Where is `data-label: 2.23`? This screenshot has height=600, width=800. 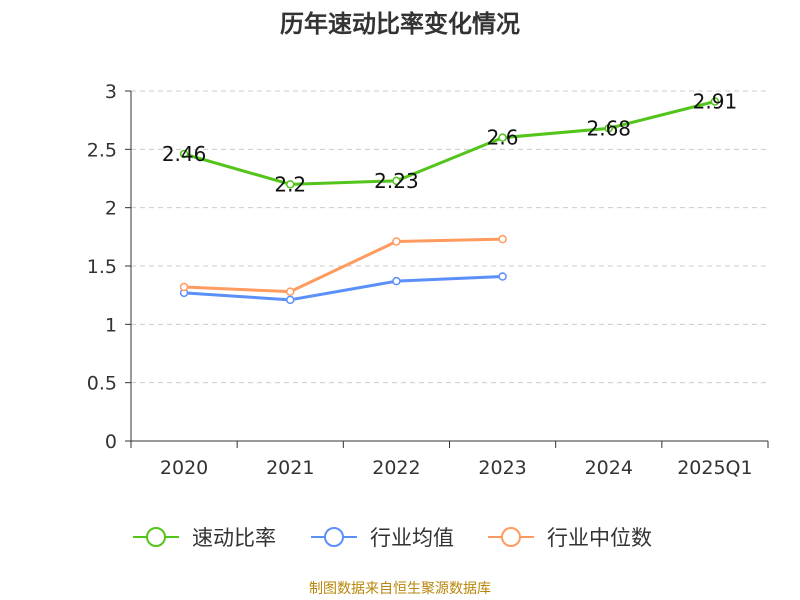
data-label: 2.23 is located at coordinates (396, 181).